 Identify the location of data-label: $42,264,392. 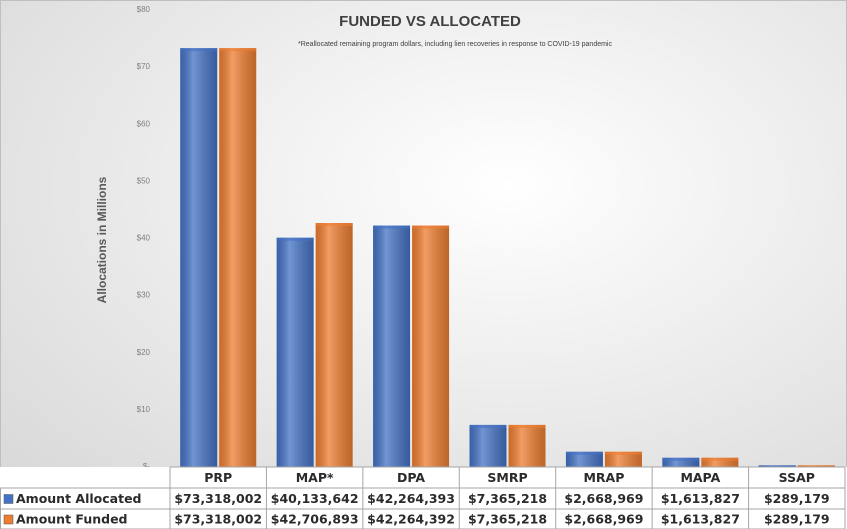
(411, 519).